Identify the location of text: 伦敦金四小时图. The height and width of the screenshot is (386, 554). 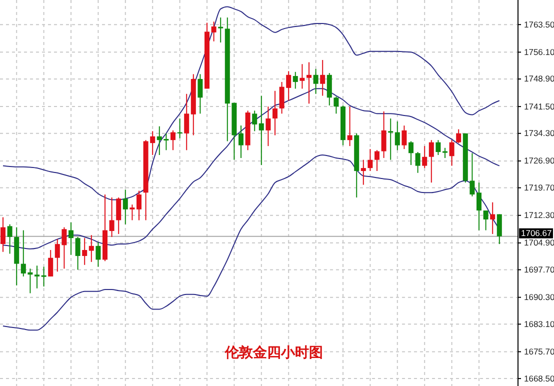
(273, 352).